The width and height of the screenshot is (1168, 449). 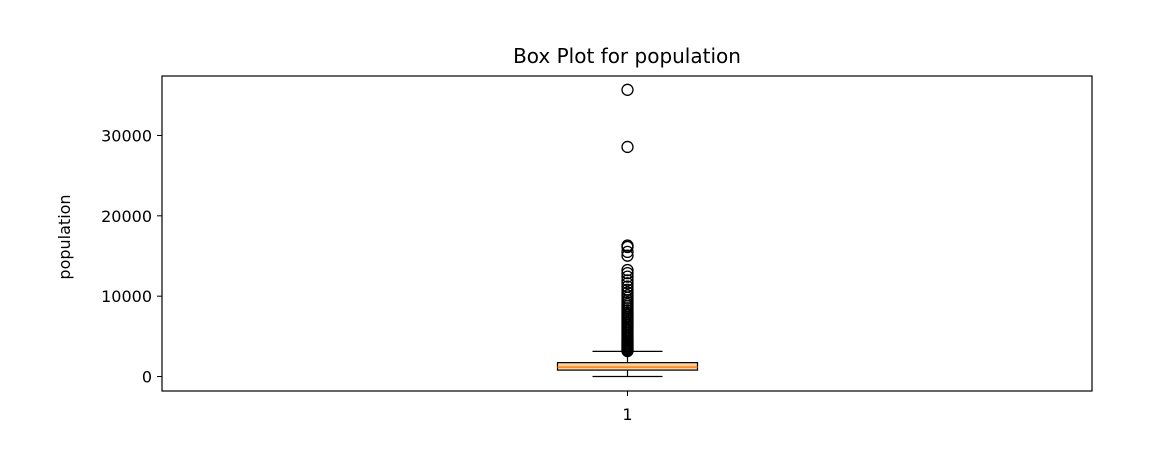 What do you see at coordinates (147, 377) in the screenshot?
I see `y-tick-label: 0` at bounding box center [147, 377].